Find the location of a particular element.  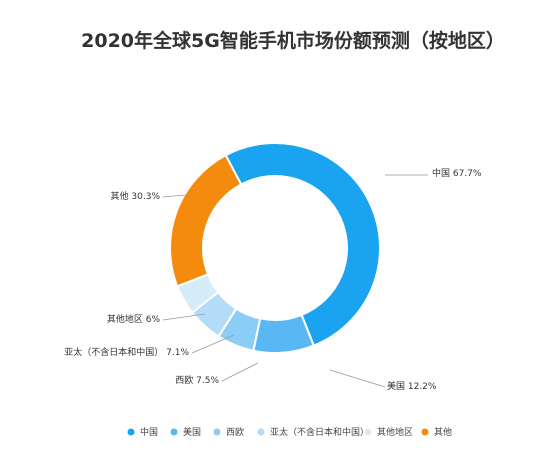

legend-china-label: 中国 is located at coordinates (149, 432).